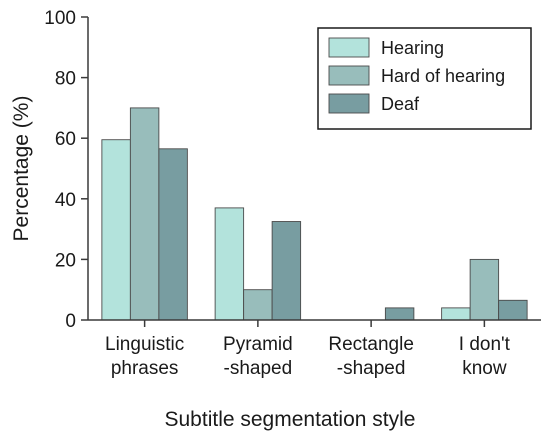  What do you see at coordinates (60, 18) in the screenshot?
I see `y-tick-label: 100` at bounding box center [60, 18].